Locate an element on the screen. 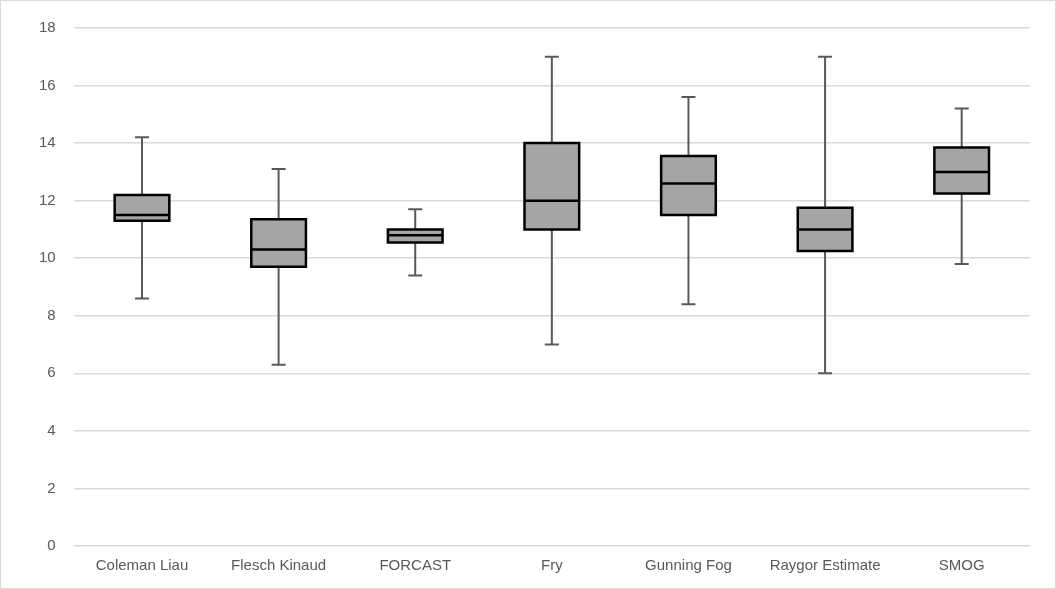 The width and height of the screenshot is (1056, 589). y-tick-label: 2 is located at coordinates (51, 487).